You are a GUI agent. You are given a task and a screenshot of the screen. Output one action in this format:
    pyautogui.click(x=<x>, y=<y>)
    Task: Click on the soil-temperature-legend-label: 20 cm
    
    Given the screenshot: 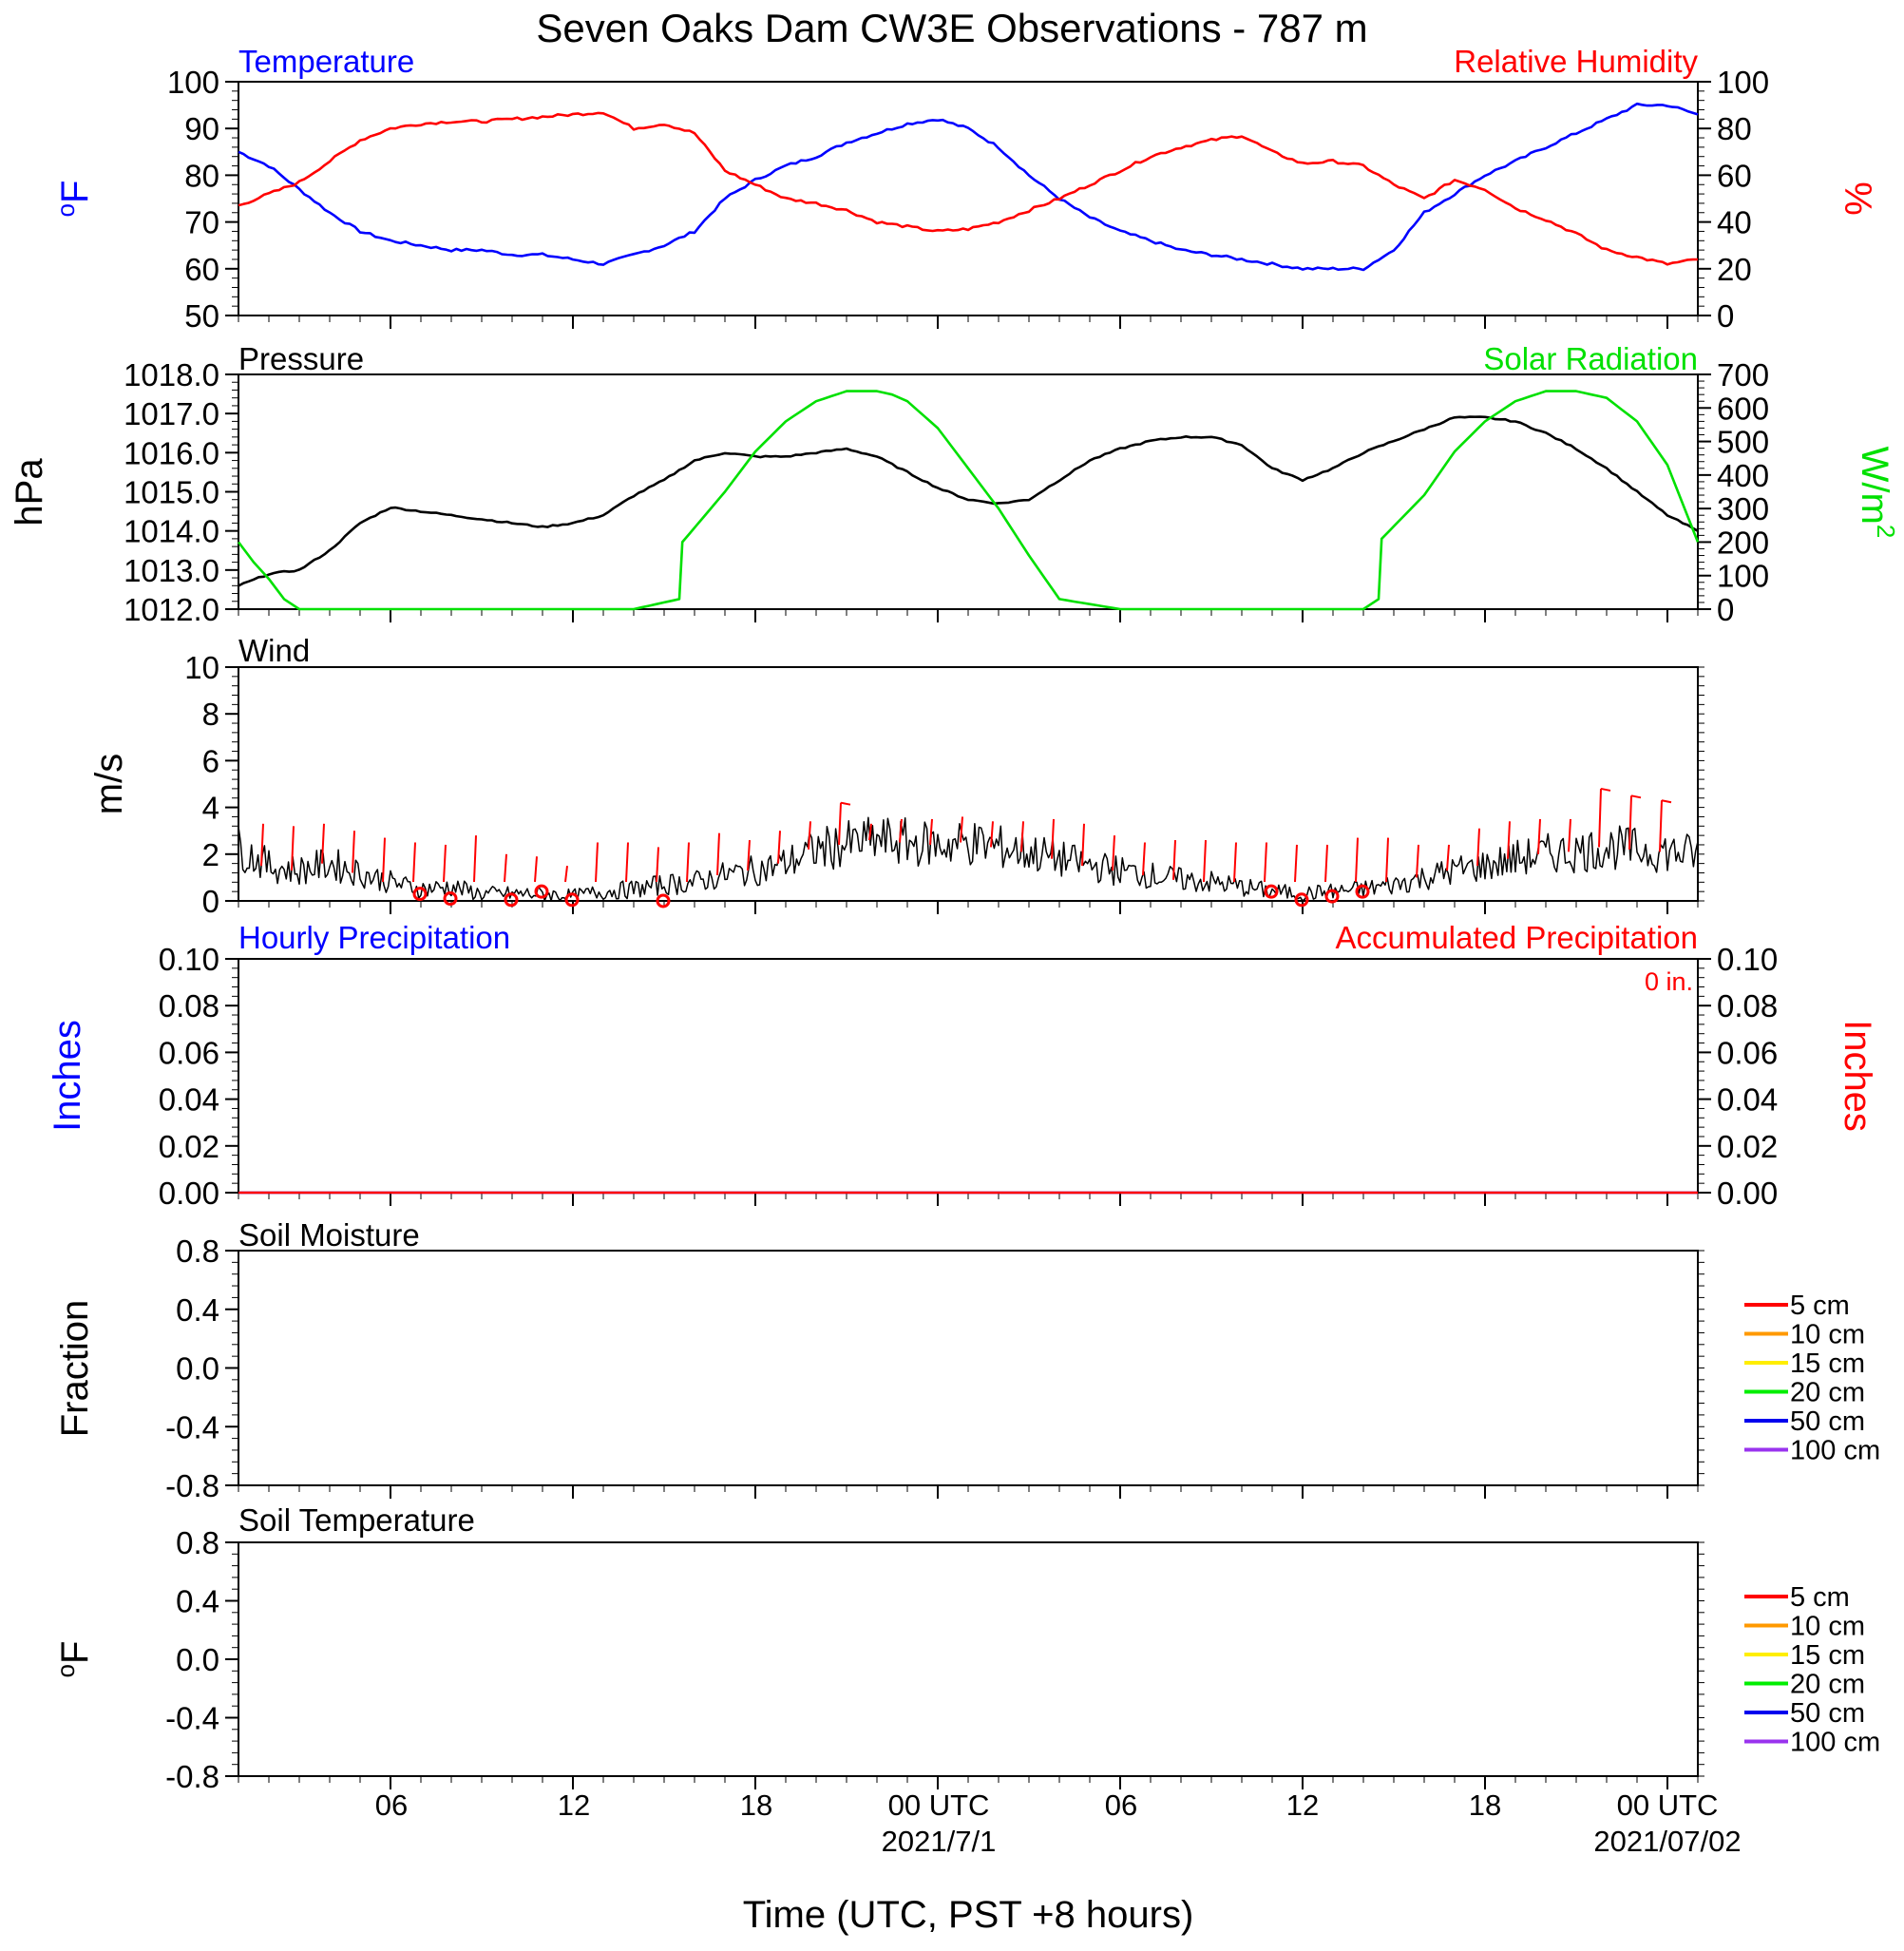 What is the action you would take?
    pyautogui.click(x=1827, y=1685)
    